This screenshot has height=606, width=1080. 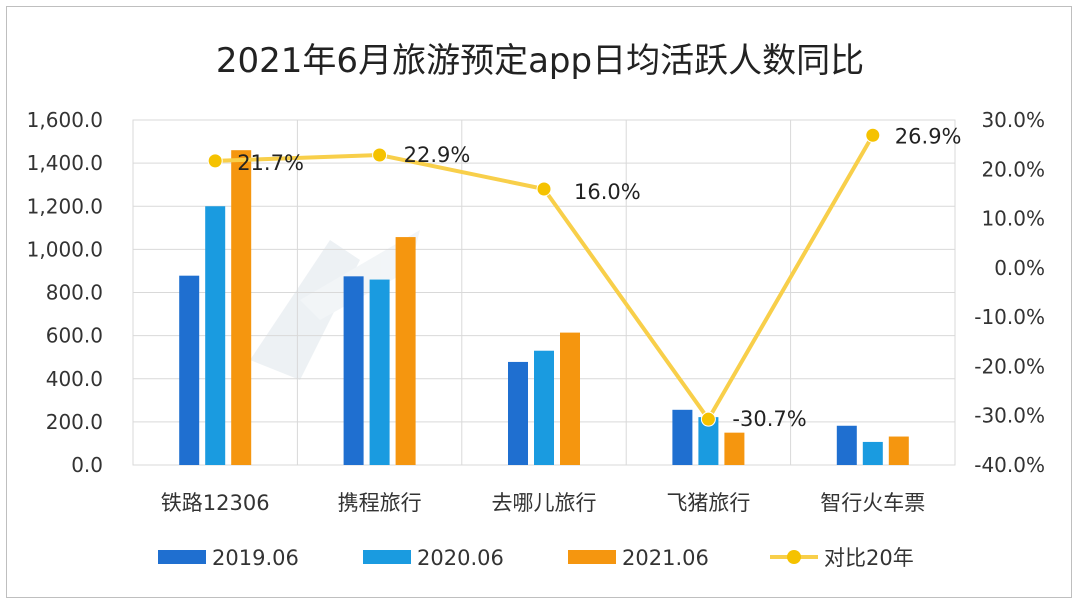 I want to click on left-axis-tick-label: 1,600.0, so click(x=65, y=120).